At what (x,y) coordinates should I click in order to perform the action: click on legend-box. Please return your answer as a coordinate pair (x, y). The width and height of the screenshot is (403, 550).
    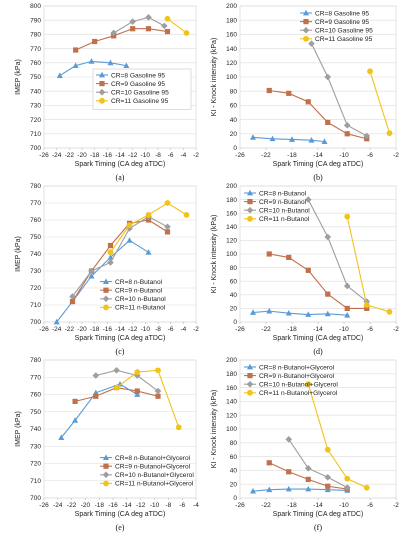
    Looking at the image, I should click on (142, 89).